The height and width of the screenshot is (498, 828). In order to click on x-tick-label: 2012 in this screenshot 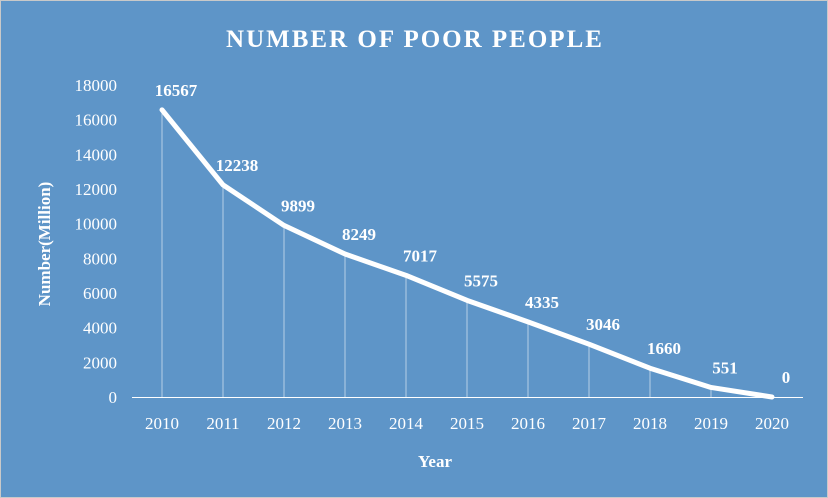, I will do `click(284, 423)`.